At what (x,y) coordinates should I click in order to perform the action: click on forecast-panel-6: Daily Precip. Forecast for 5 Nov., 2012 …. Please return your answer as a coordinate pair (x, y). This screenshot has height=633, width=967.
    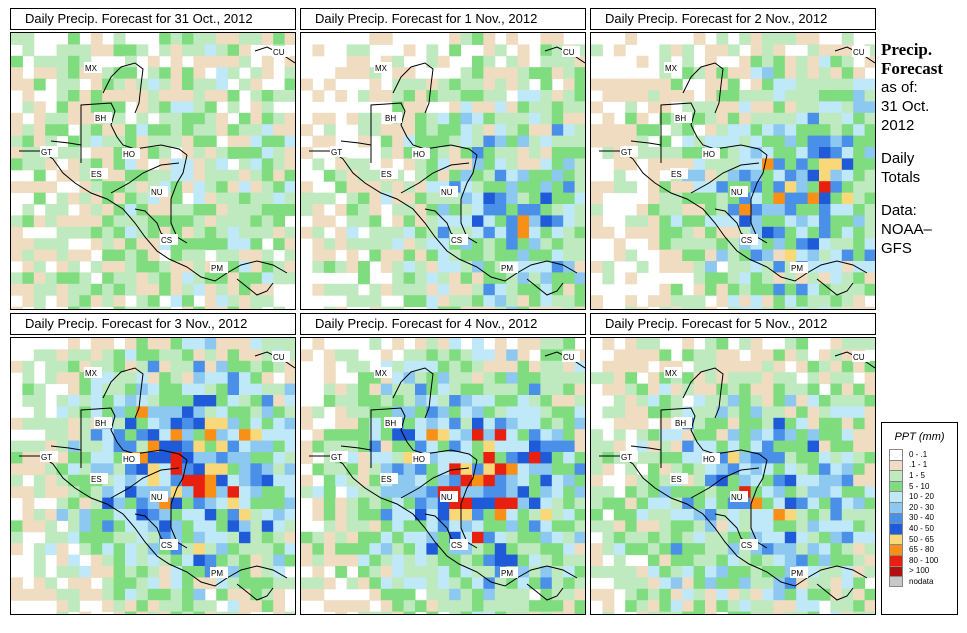
    Looking at the image, I should click on (733, 464).